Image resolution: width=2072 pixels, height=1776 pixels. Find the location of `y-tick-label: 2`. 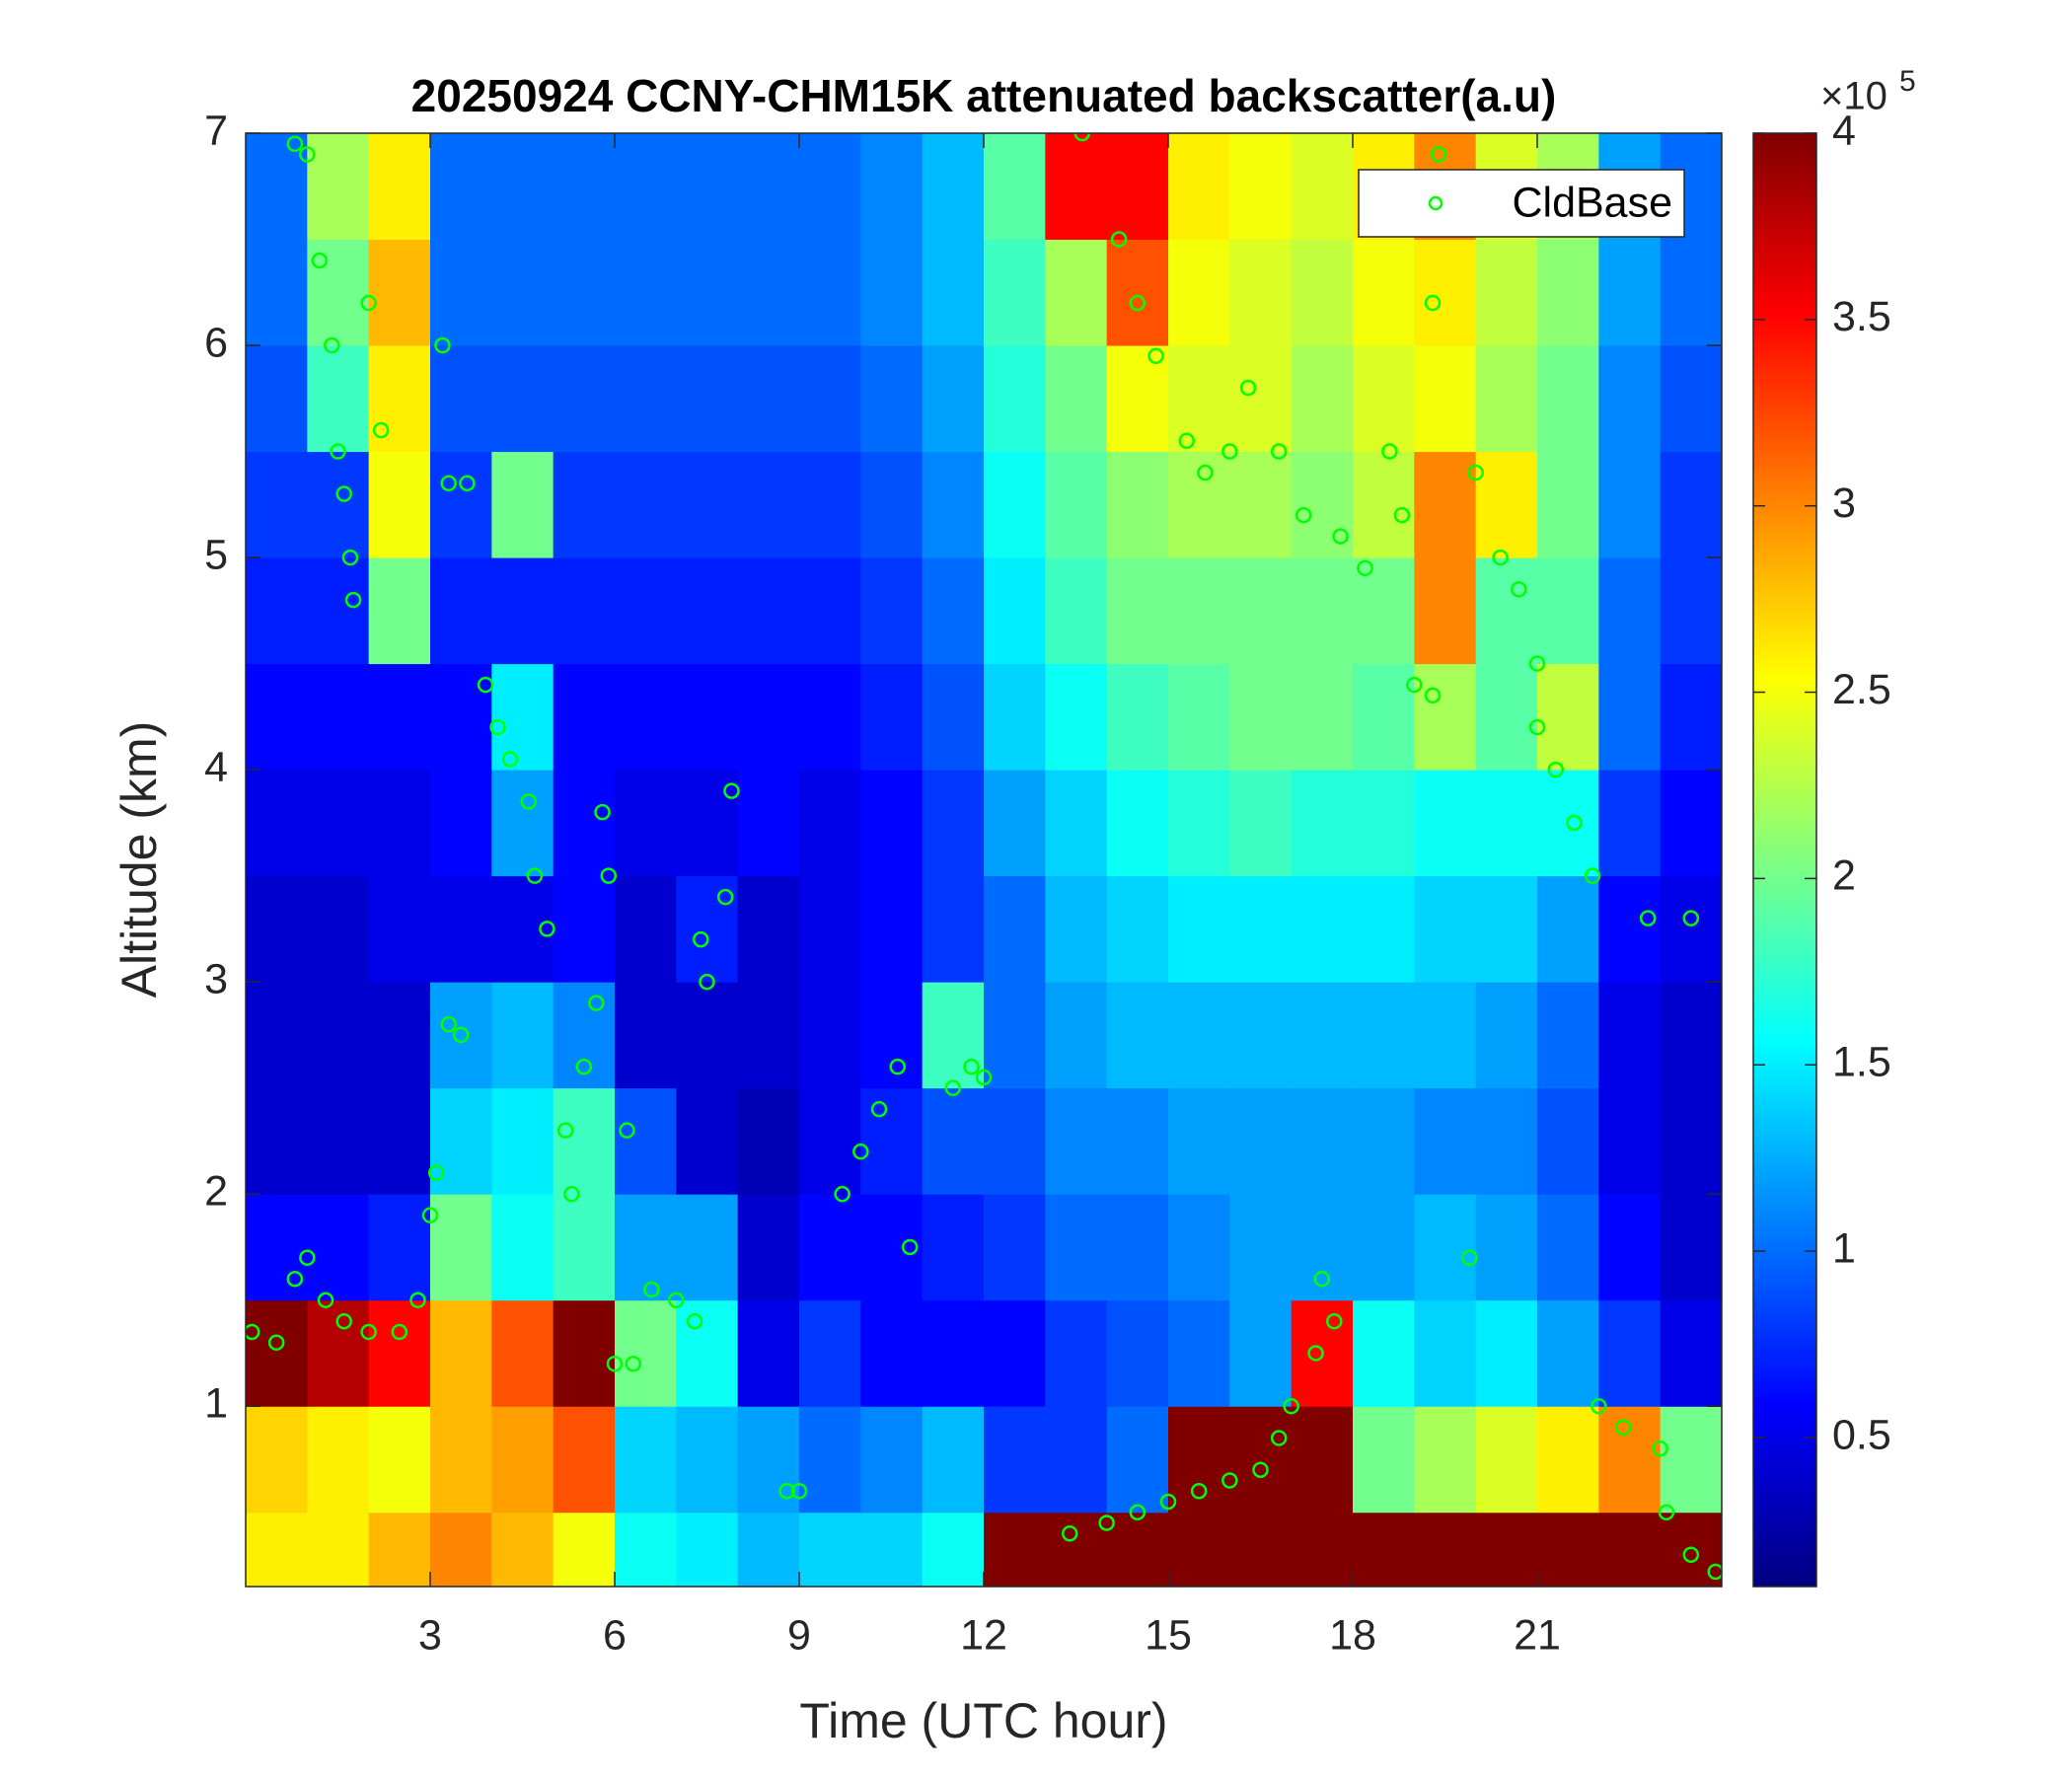

y-tick-label: 2 is located at coordinates (216, 1192).